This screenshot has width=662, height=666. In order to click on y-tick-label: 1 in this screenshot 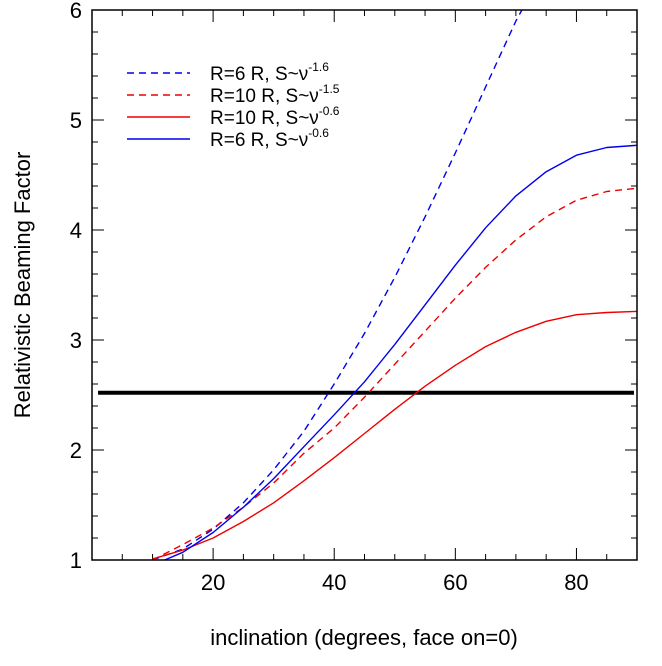, I will do `click(76, 560)`.